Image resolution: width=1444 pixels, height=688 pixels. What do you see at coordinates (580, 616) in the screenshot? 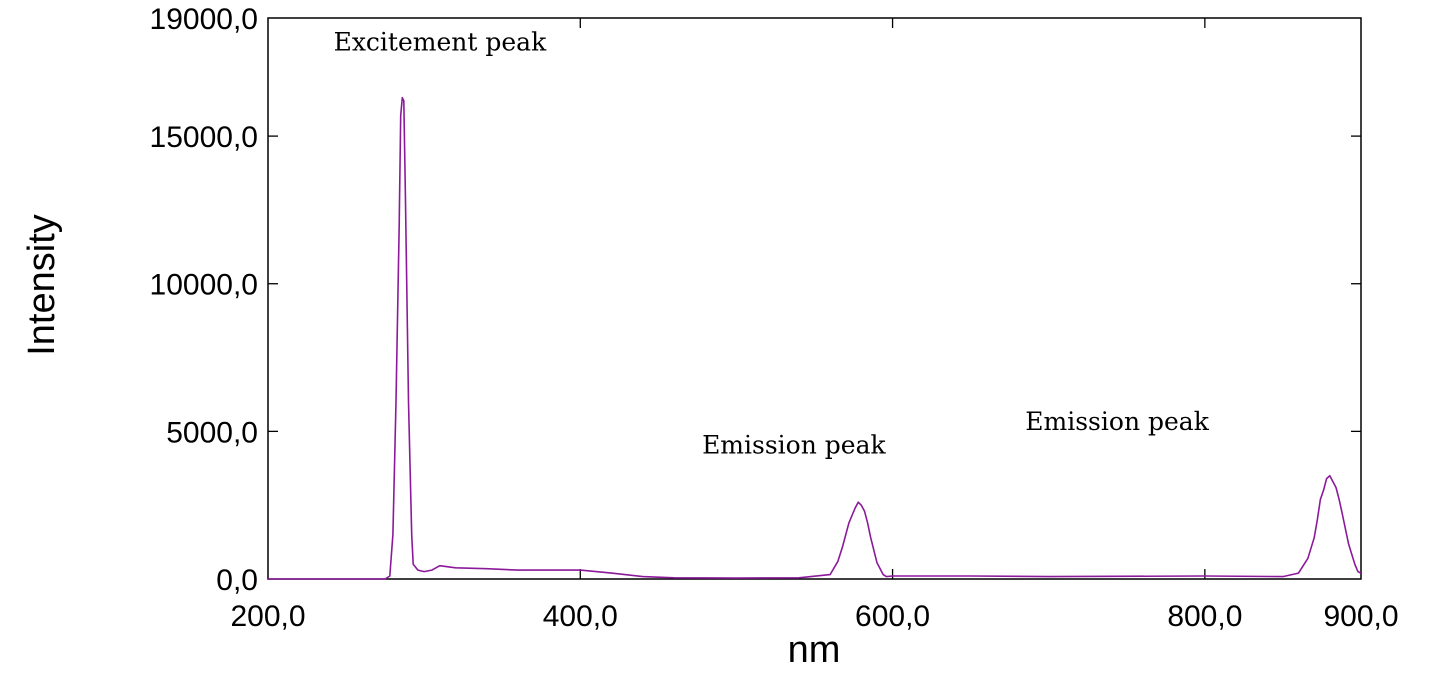
I see `x-tick-label: 400,0` at bounding box center [580, 616].